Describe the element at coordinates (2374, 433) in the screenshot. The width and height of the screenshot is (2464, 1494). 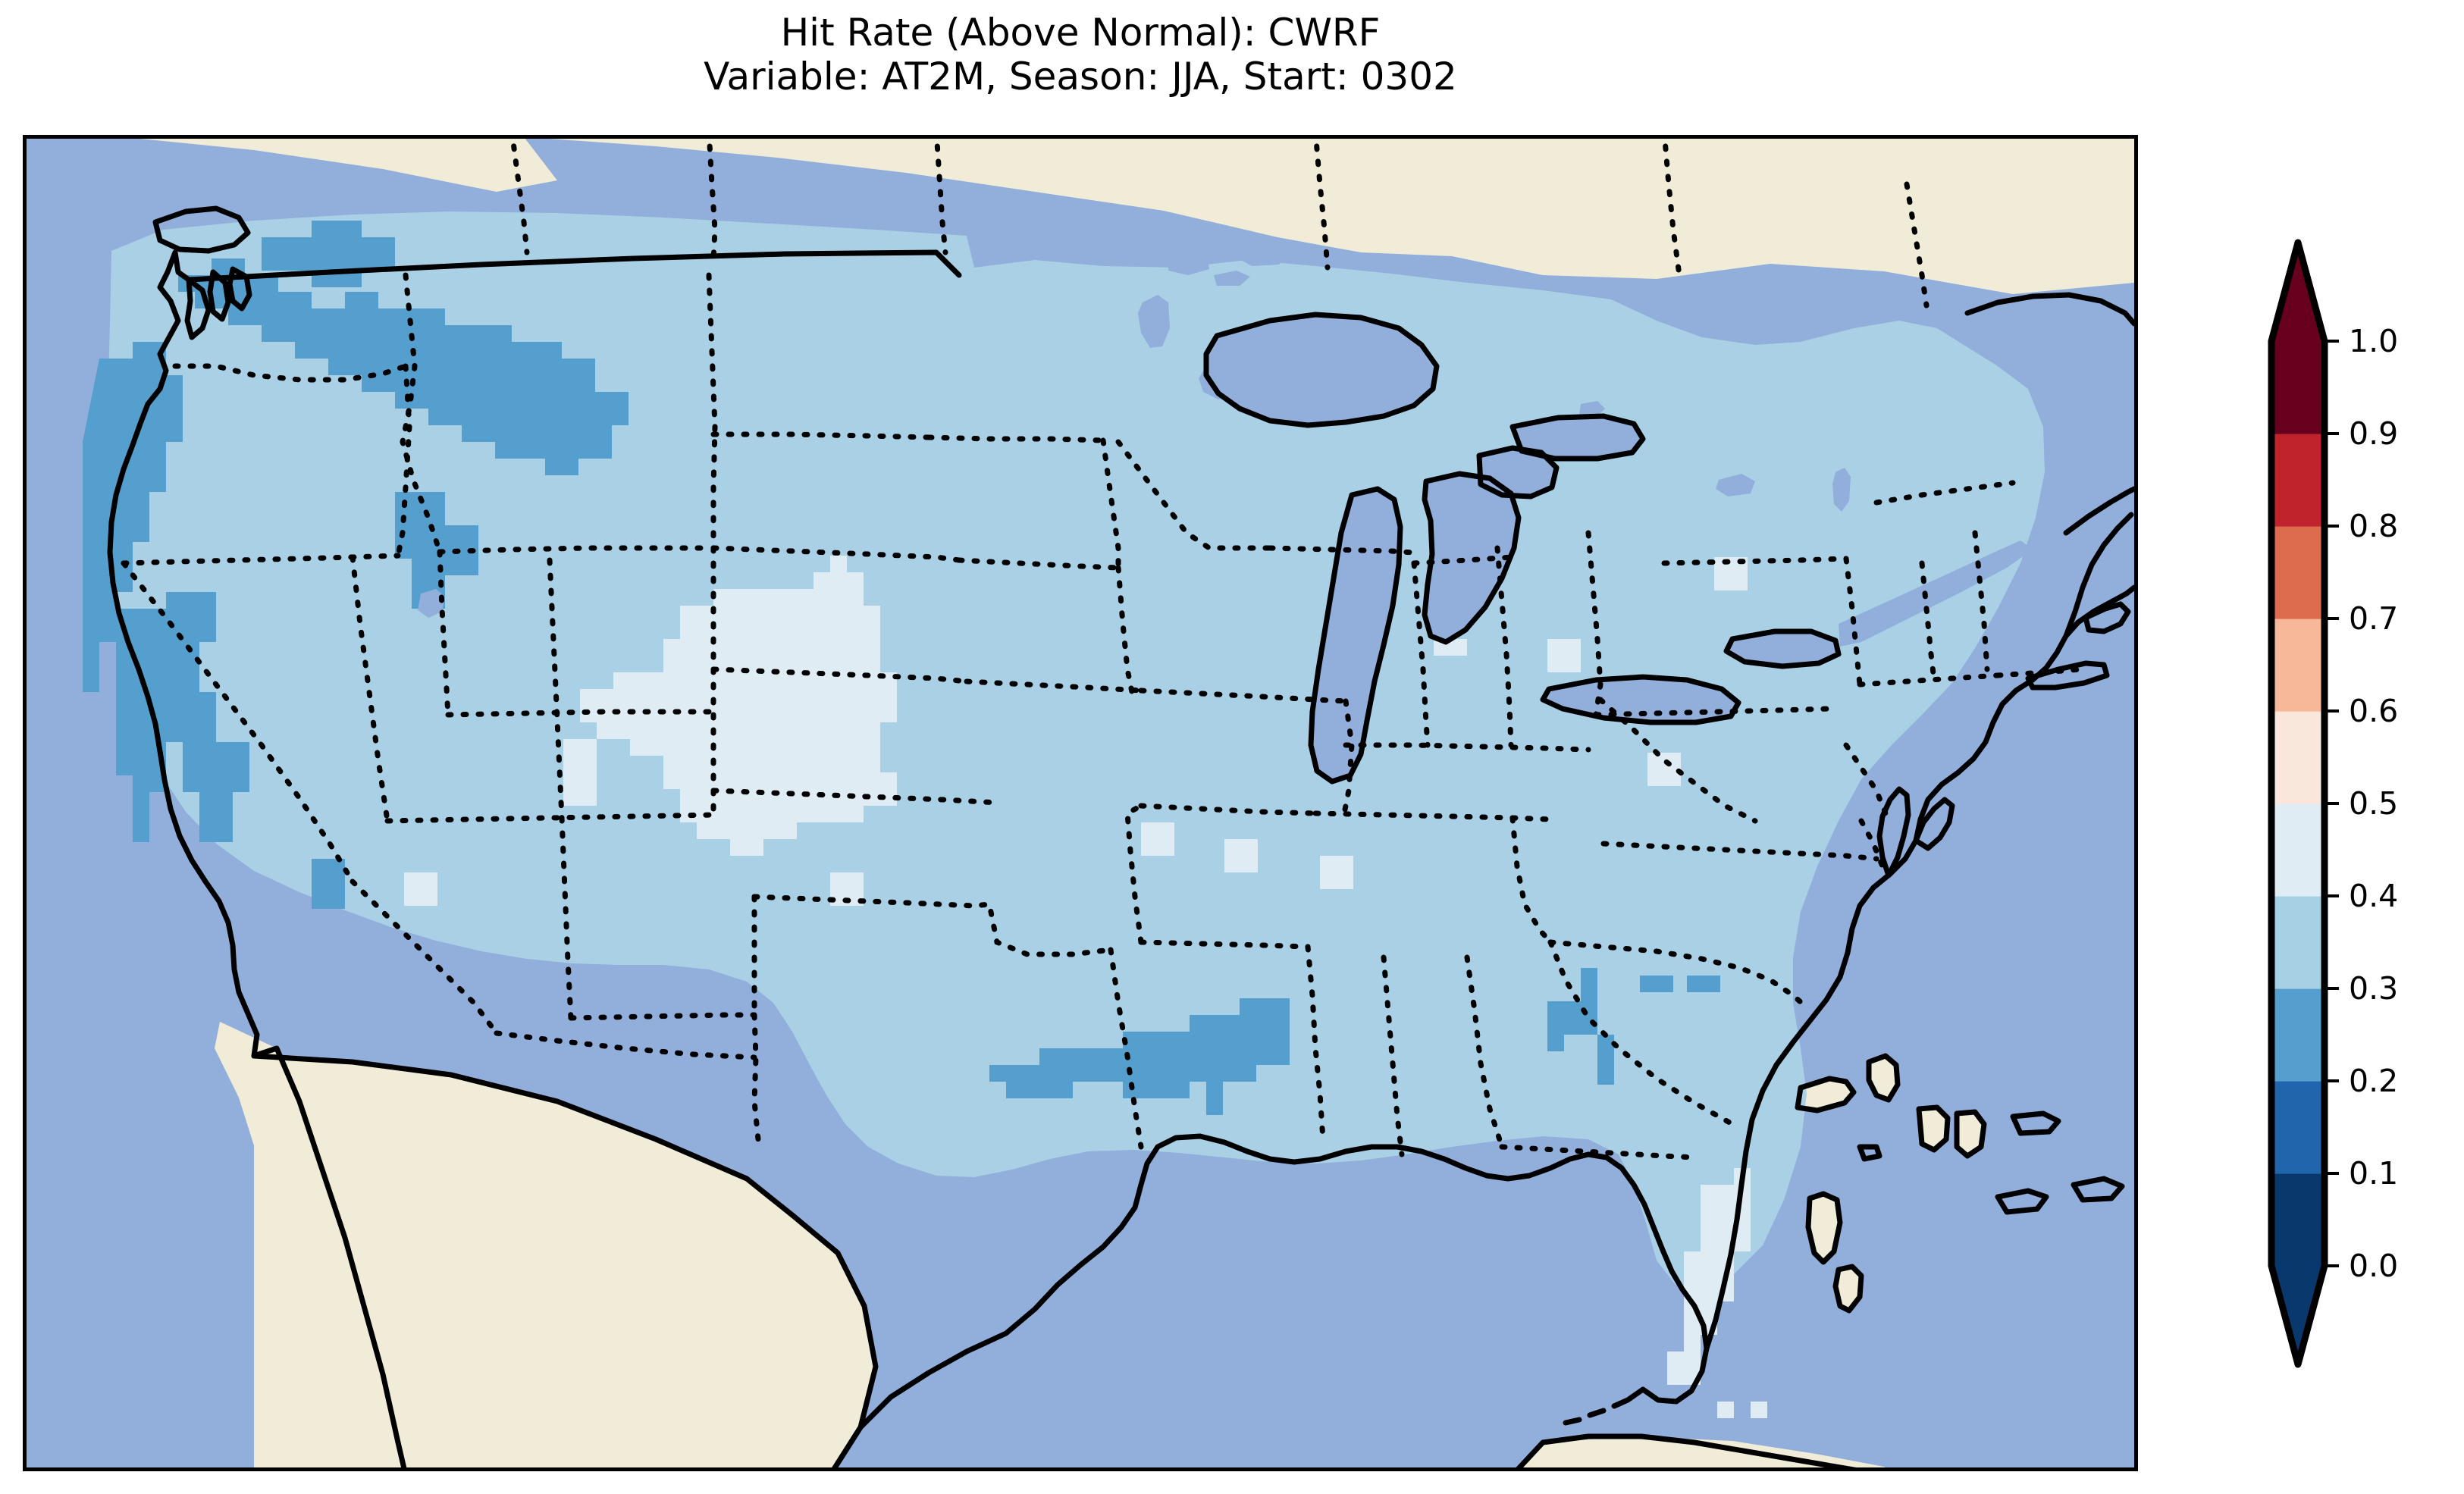
I see `colorbar-tick-label: 0.9` at that location.